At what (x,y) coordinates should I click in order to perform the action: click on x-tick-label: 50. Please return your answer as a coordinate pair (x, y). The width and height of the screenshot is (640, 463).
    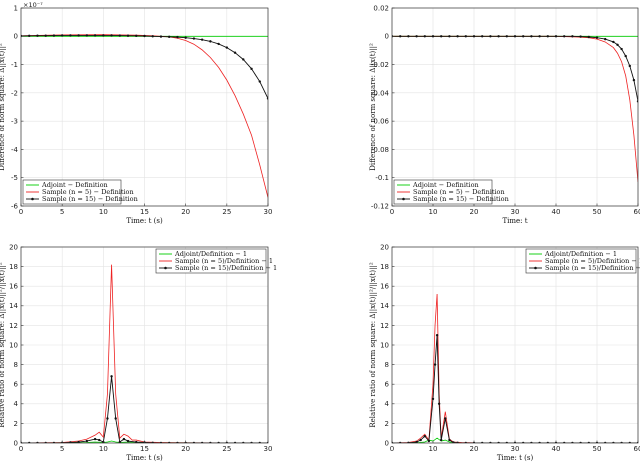
    Looking at the image, I should click on (597, 212).